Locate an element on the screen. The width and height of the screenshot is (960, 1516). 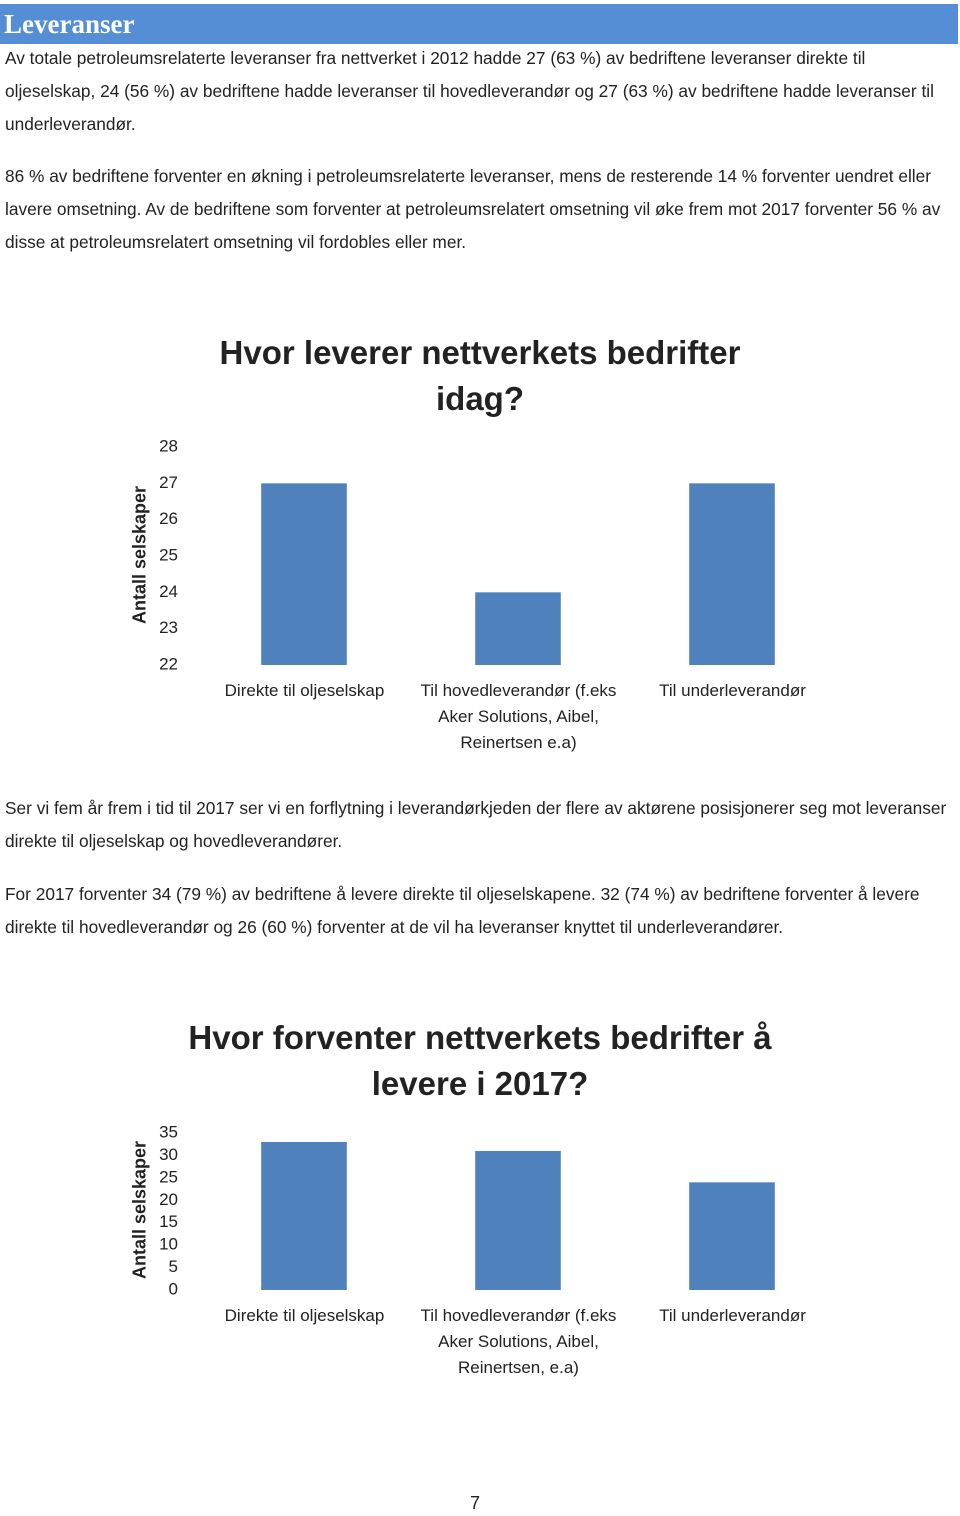
y-tick-label: 5 is located at coordinates (173, 1266).